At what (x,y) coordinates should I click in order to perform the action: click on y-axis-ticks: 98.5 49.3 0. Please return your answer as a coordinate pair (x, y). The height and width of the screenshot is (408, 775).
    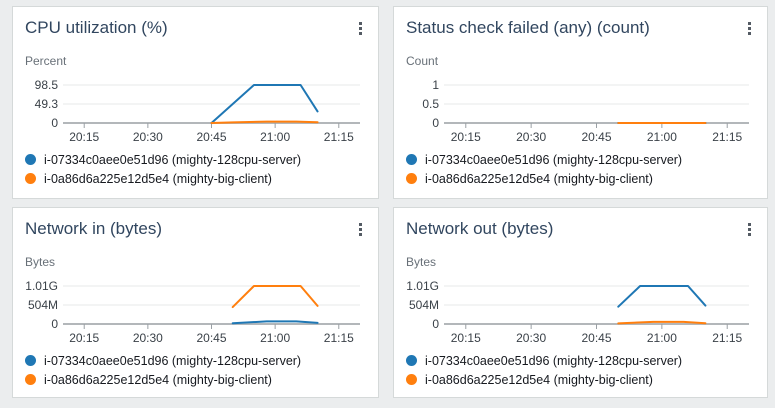
    Looking at the image, I should click on (44, 103).